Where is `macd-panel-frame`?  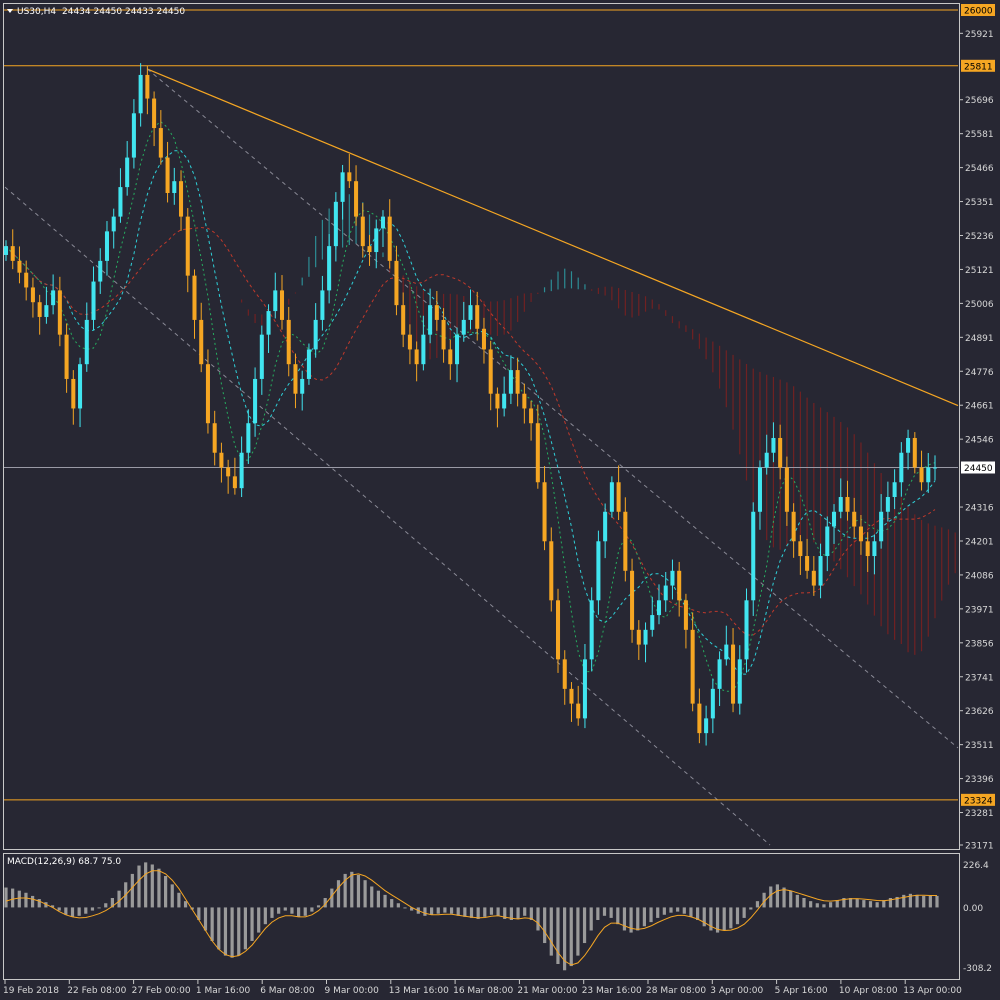 macd-panel-frame is located at coordinates (481, 916).